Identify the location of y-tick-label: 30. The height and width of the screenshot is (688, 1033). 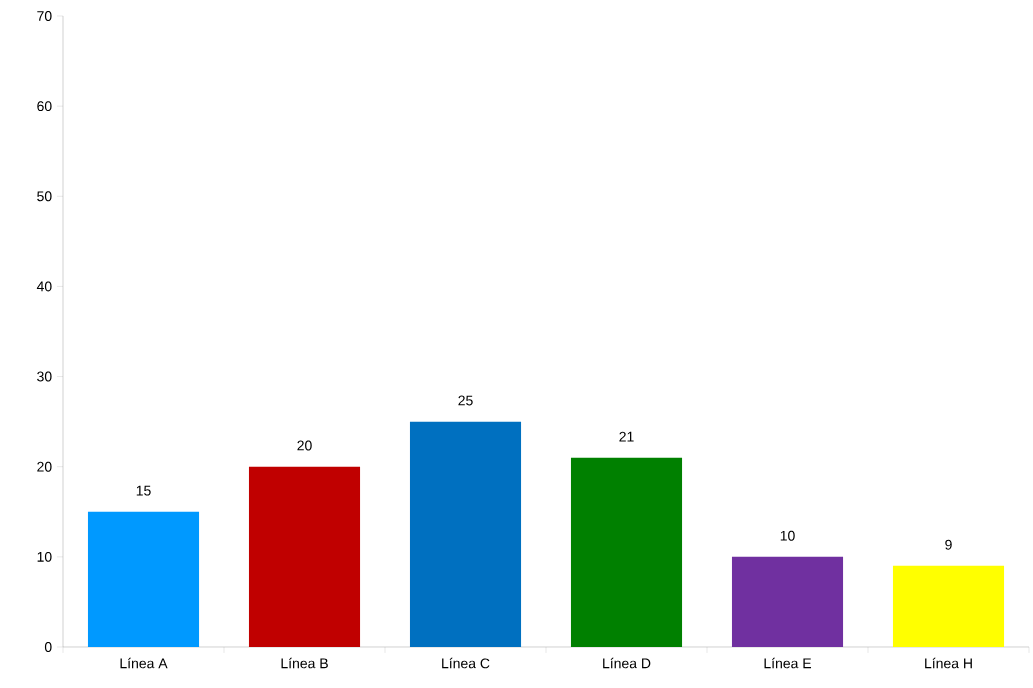
(44, 376).